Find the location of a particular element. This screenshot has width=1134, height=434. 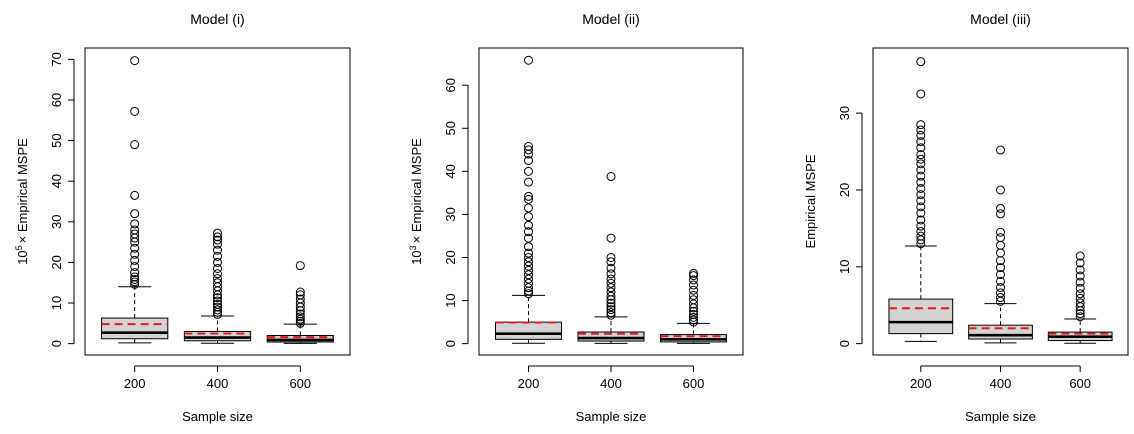

box-iqr is located at coordinates (611, 336).